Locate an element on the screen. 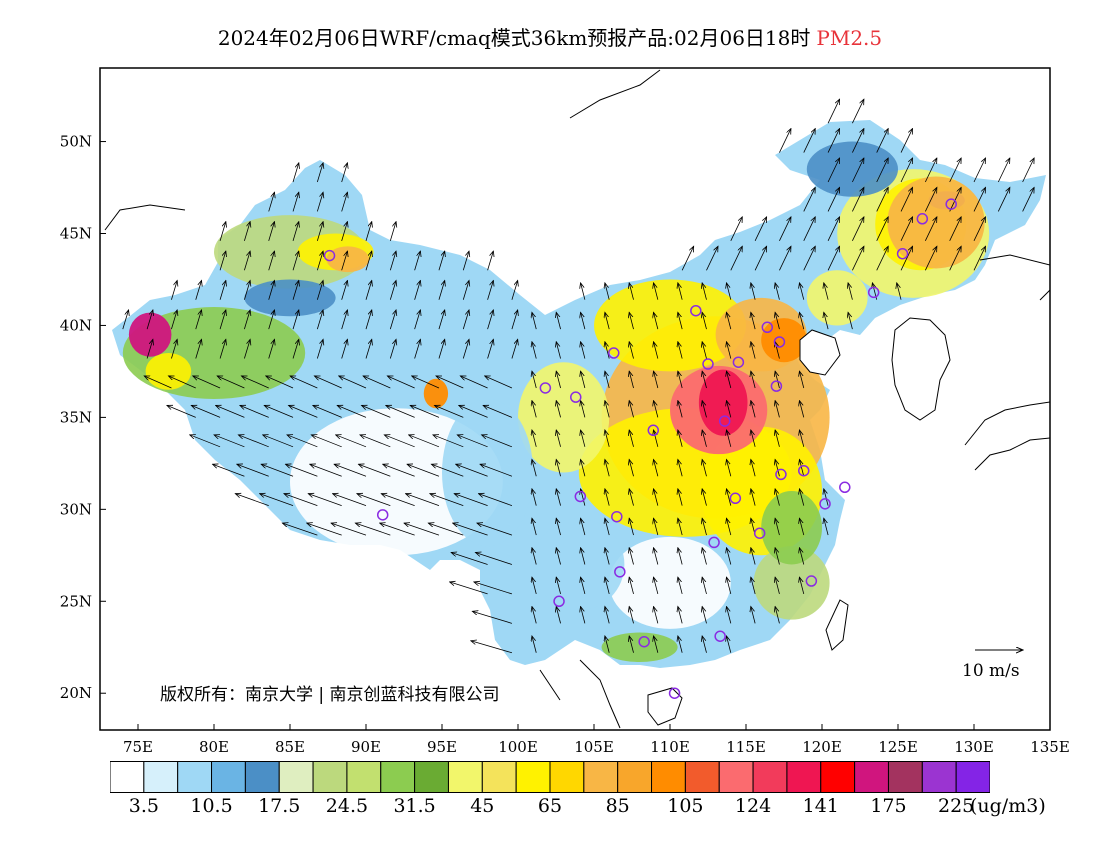  x-tick-label: 85E is located at coordinates (290, 747).